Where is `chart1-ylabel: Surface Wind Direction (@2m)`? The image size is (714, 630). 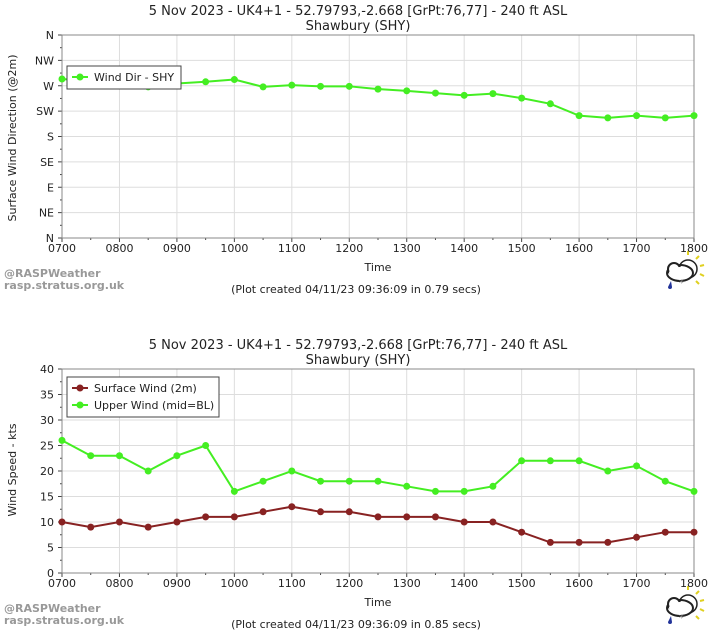 chart1-ylabel: Surface Wind Direction (@2m) is located at coordinates (12, 137).